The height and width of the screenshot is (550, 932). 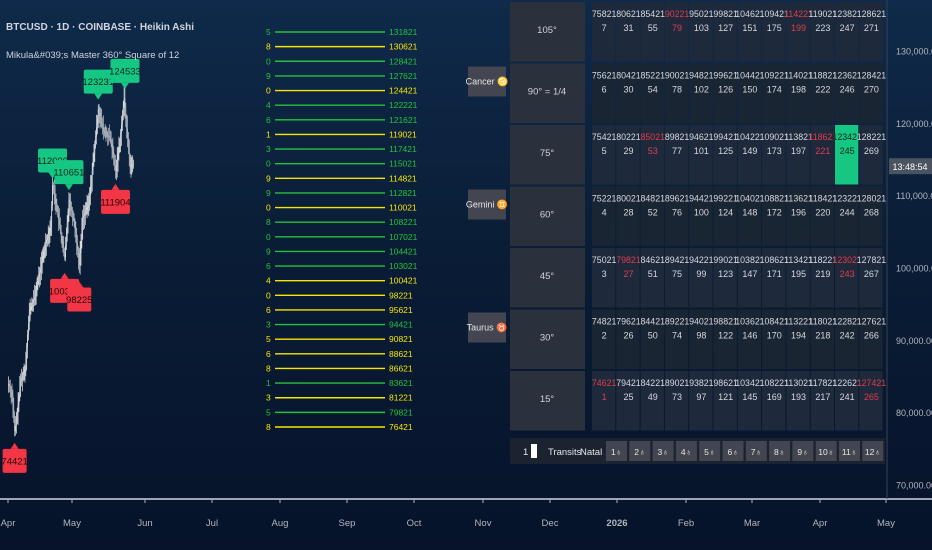 I want to click on cell-price: 98621, so click(x=725, y=383).